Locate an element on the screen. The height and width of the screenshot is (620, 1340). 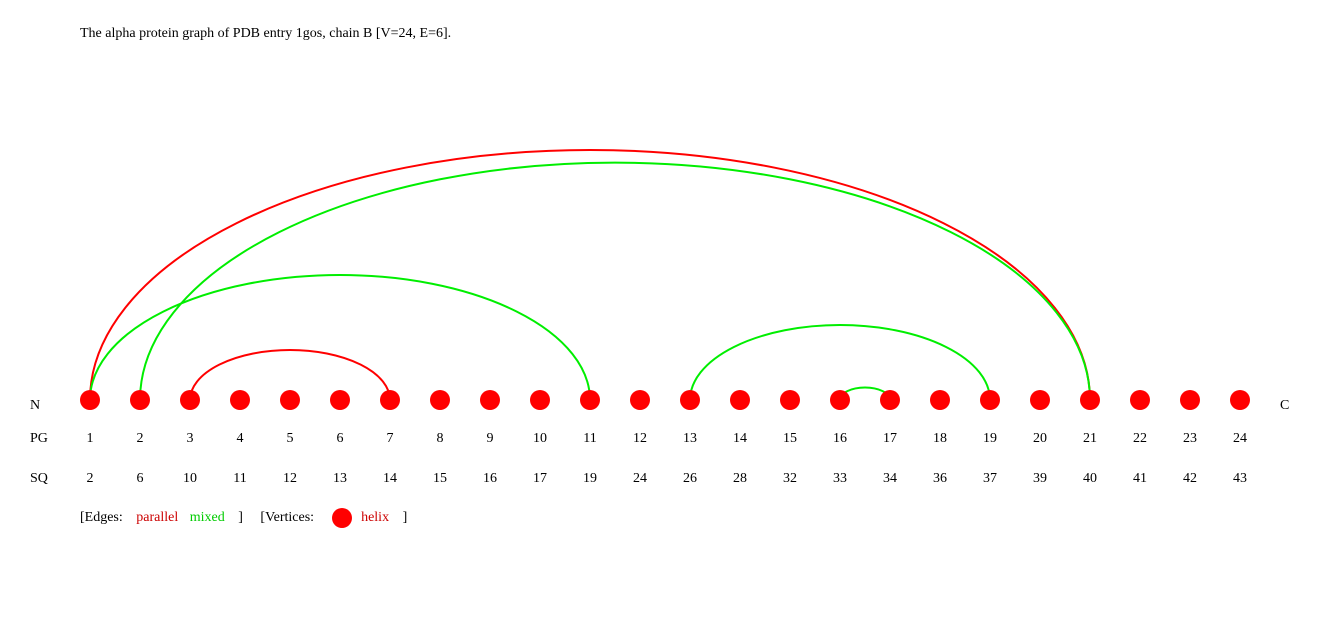
legend-parallel: parallel is located at coordinates (157, 517).